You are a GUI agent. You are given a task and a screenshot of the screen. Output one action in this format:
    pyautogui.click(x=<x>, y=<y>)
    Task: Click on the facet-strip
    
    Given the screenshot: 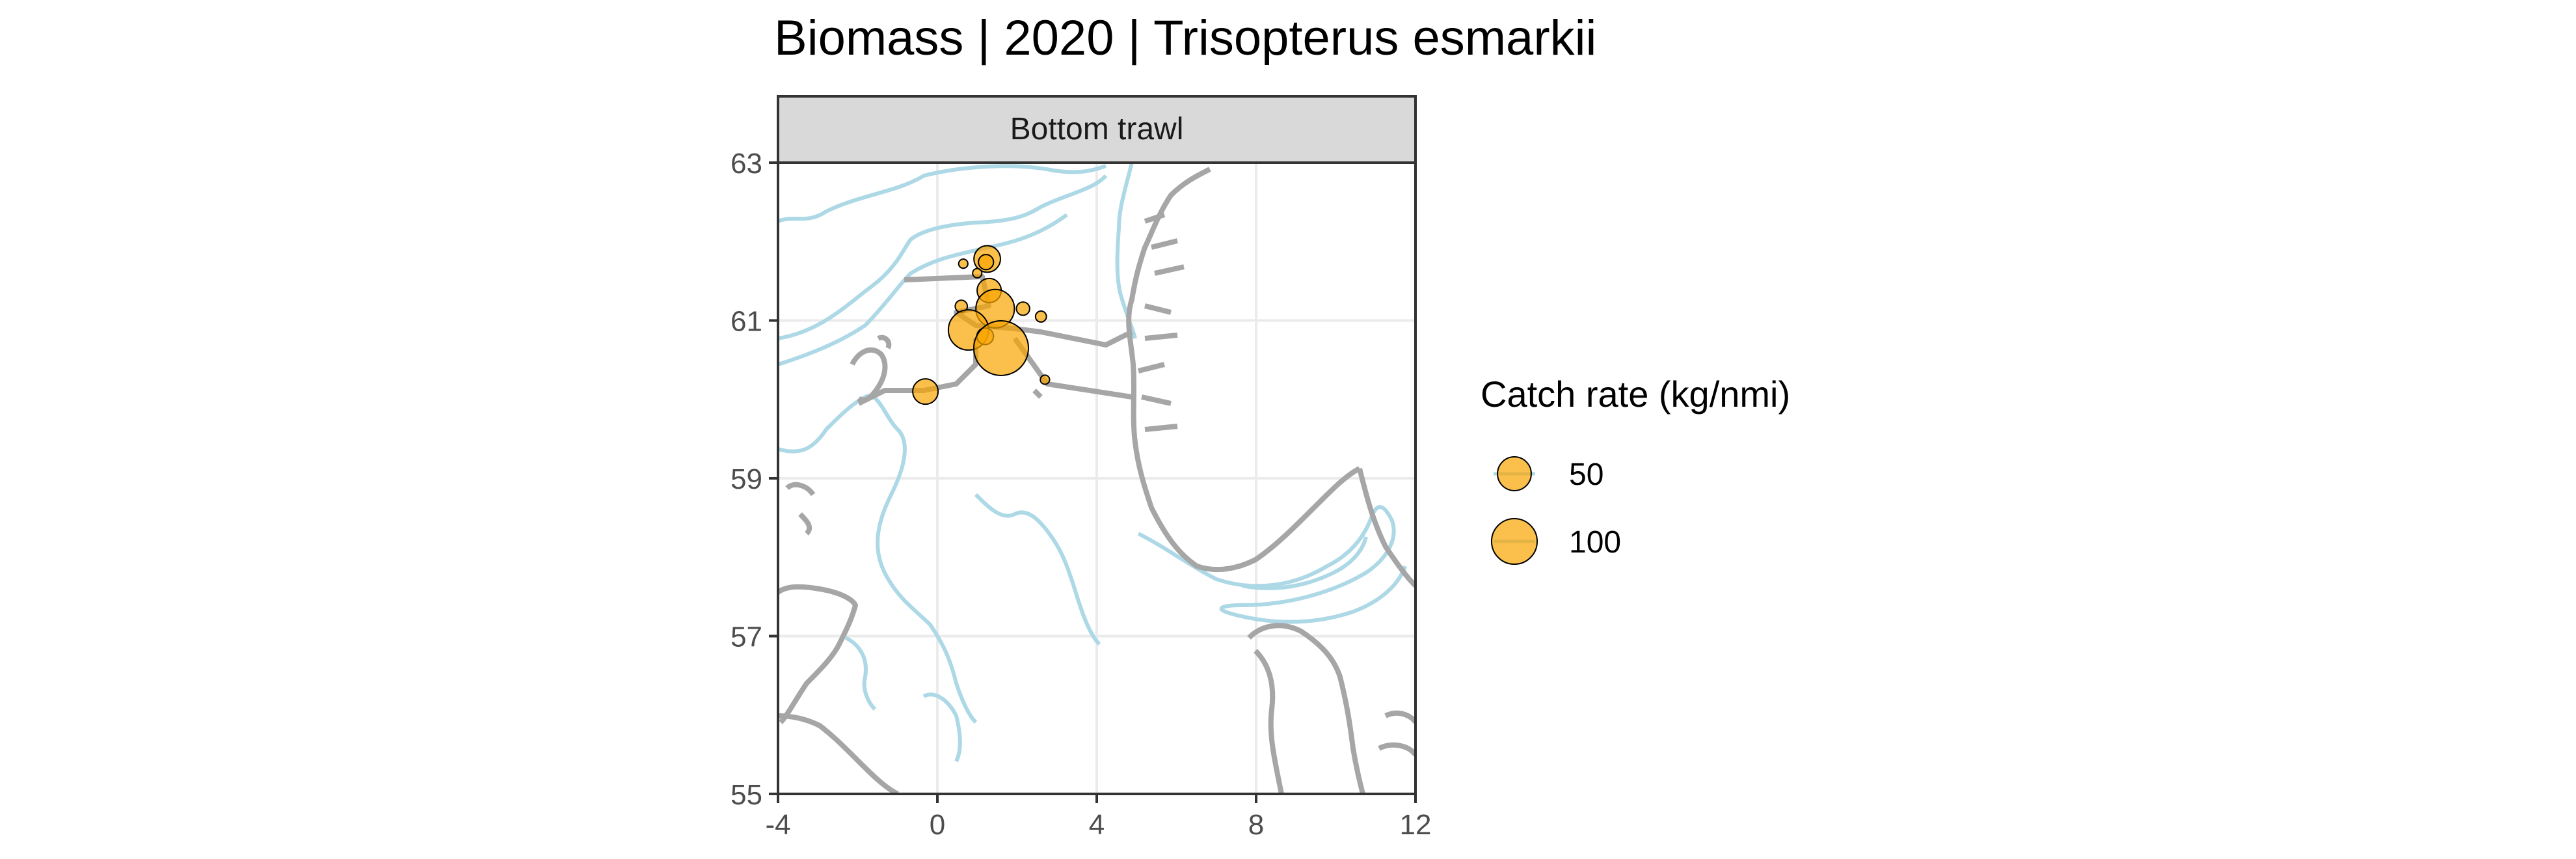 What is the action you would take?
    pyautogui.click(x=1097, y=129)
    